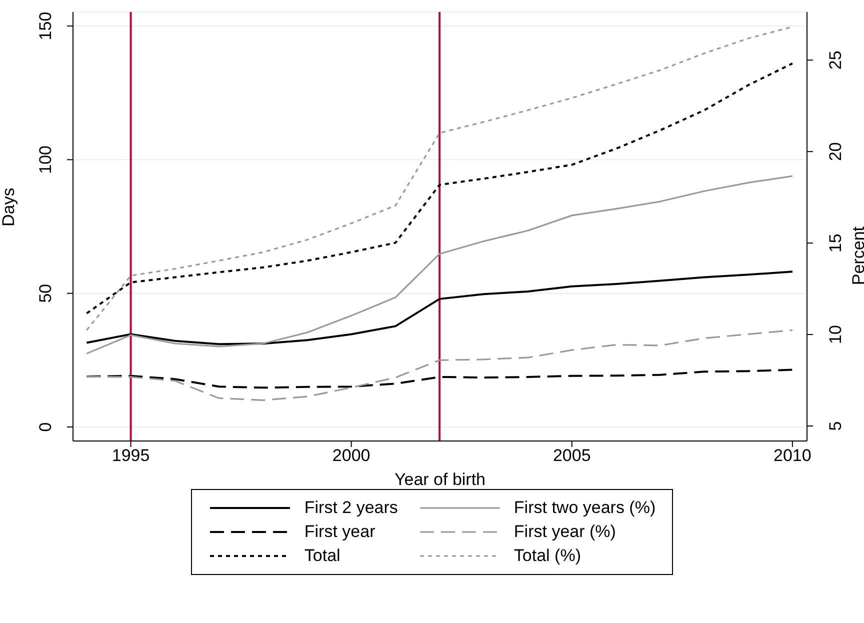 This screenshot has width=864, height=623. I want to click on x-axis-title: Year of birth, so click(440, 479).